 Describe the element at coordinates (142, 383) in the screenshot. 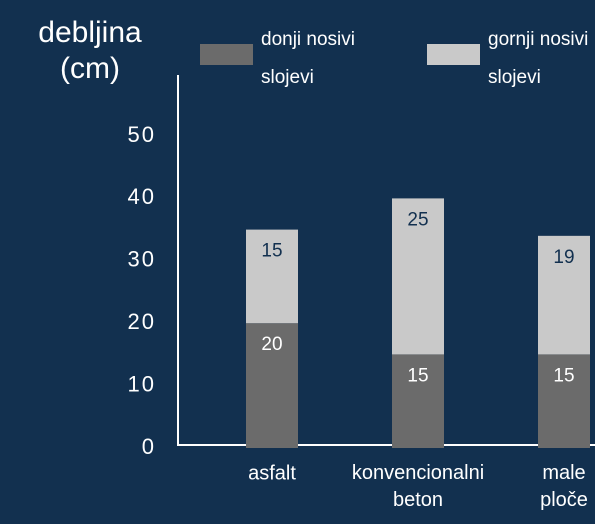

I see `y-tick-label: 10` at that location.